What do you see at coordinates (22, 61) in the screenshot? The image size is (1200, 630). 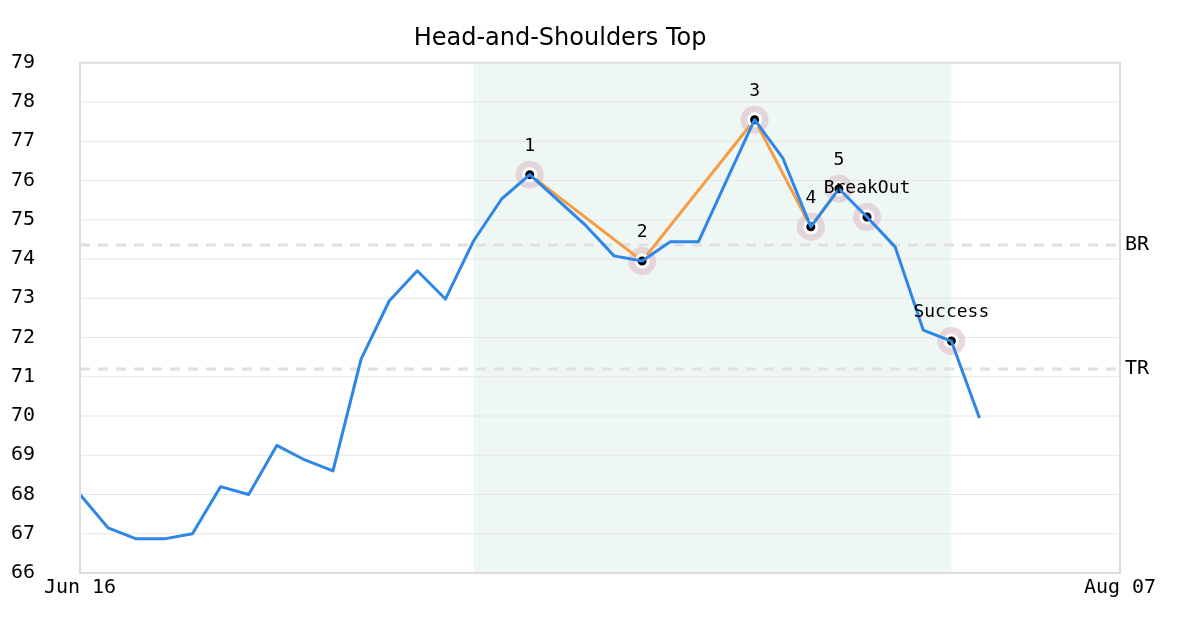 I see `y-tick-label: 79` at bounding box center [22, 61].